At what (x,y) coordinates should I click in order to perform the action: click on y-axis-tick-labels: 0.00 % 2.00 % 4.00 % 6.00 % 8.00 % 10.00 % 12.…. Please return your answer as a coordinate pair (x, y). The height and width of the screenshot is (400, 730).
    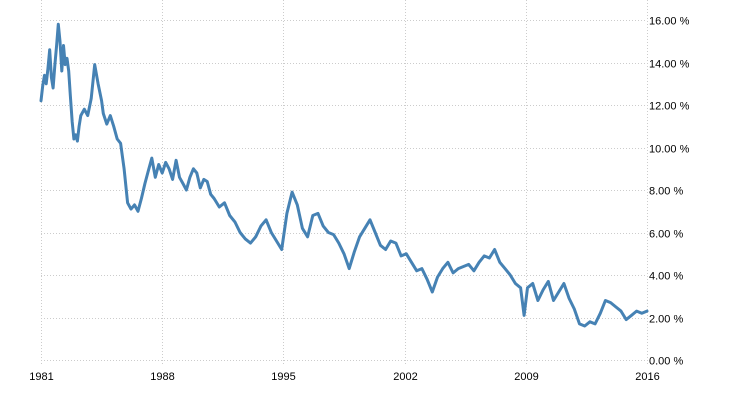
    Looking at the image, I should click on (669, 192).